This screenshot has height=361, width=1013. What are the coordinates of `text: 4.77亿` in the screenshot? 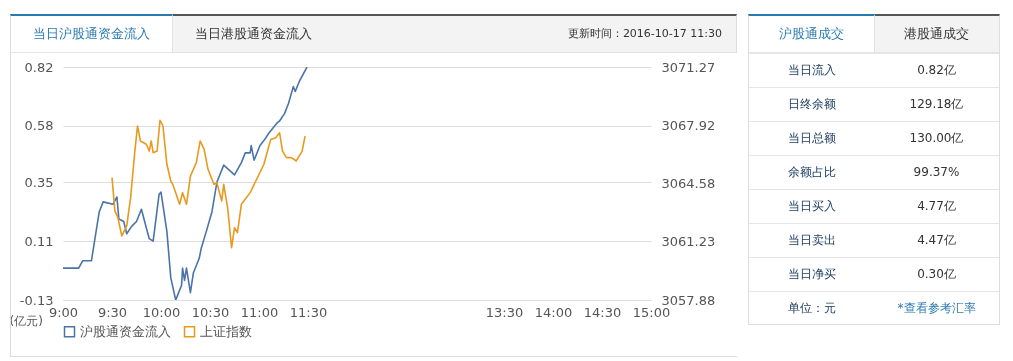 It's located at (936, 206).